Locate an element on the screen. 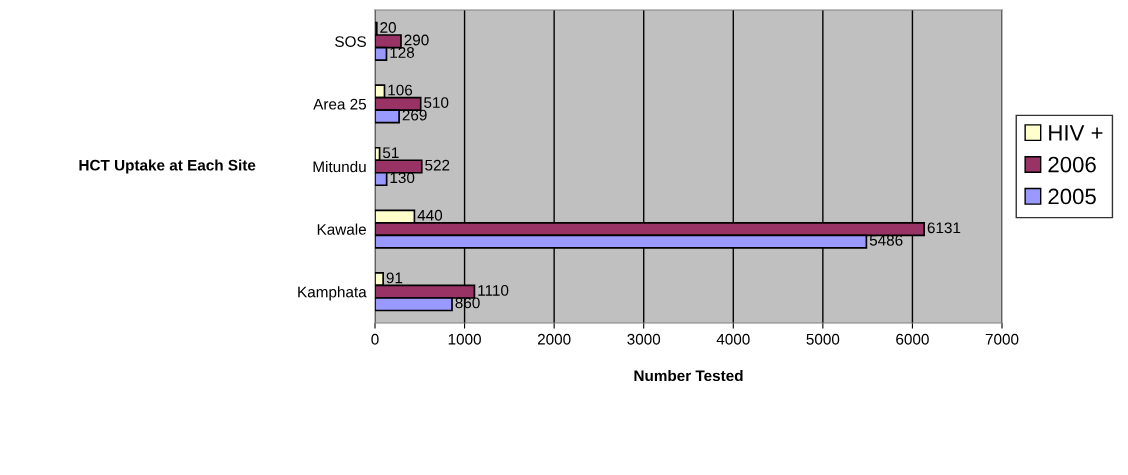 The height and width of the screenshot is (475, 1128). x-tick-label: 0 is located at coordinates (375, 339).